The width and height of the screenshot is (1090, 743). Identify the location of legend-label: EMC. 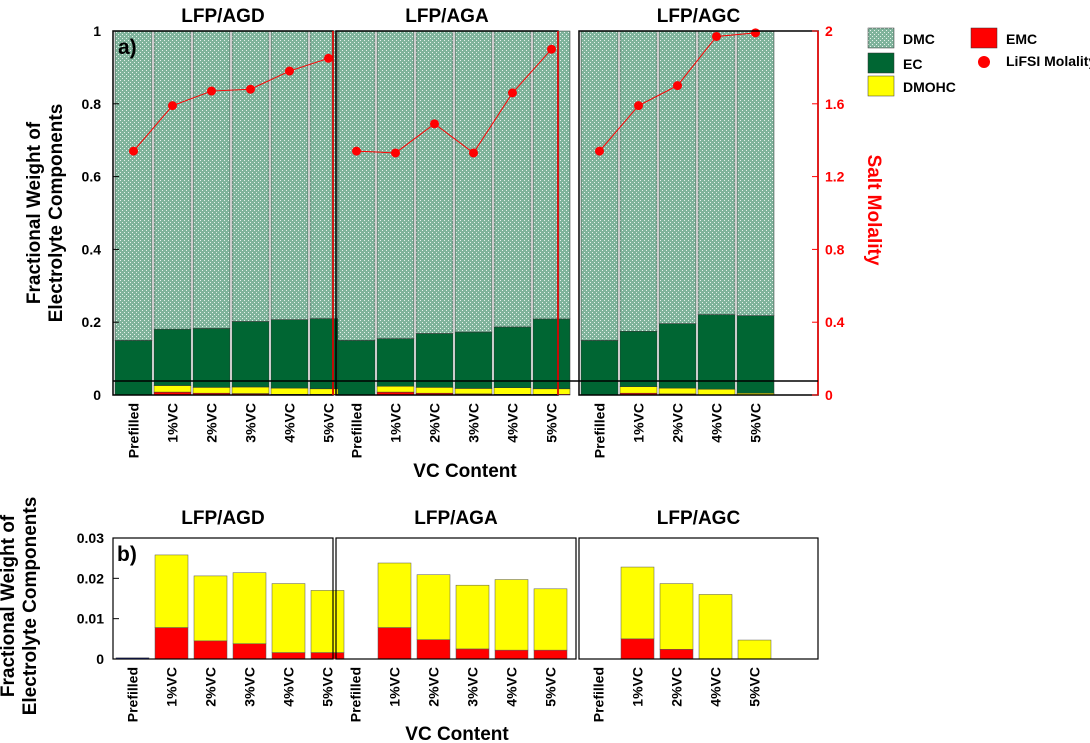
(1021, 39).